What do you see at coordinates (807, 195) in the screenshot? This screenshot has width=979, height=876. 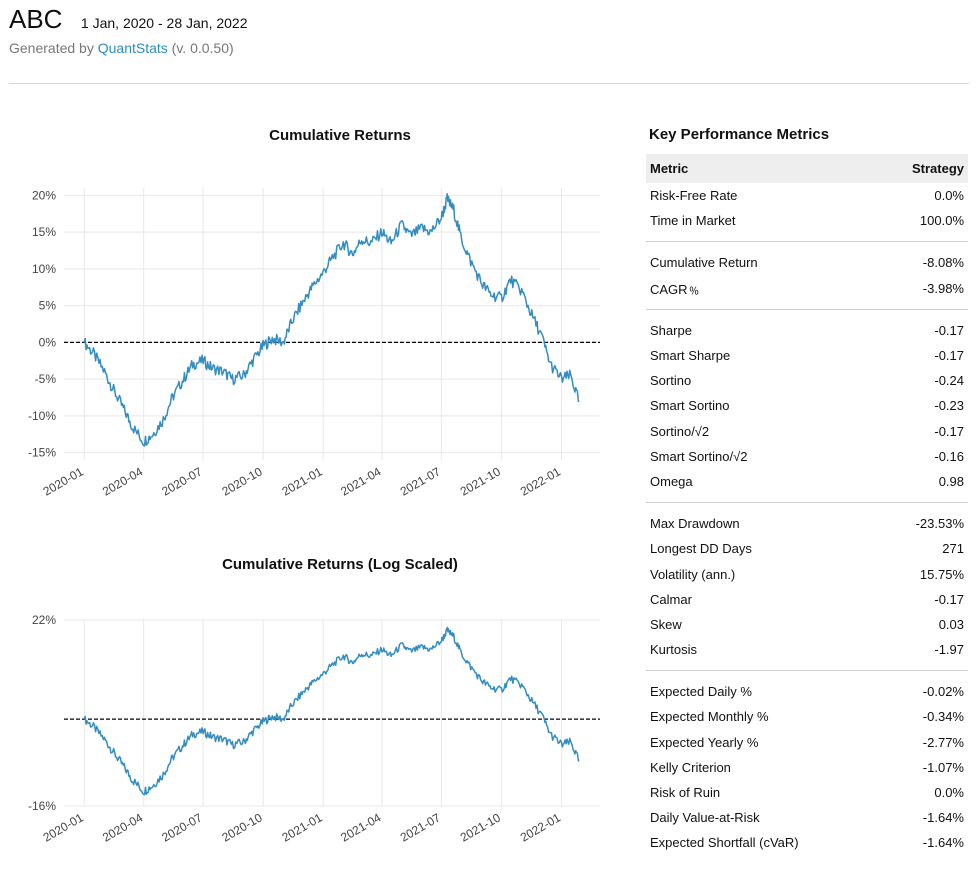 I see `metric-row: Risk-Free Rate 0.0%` at bounding box center [807, 195].